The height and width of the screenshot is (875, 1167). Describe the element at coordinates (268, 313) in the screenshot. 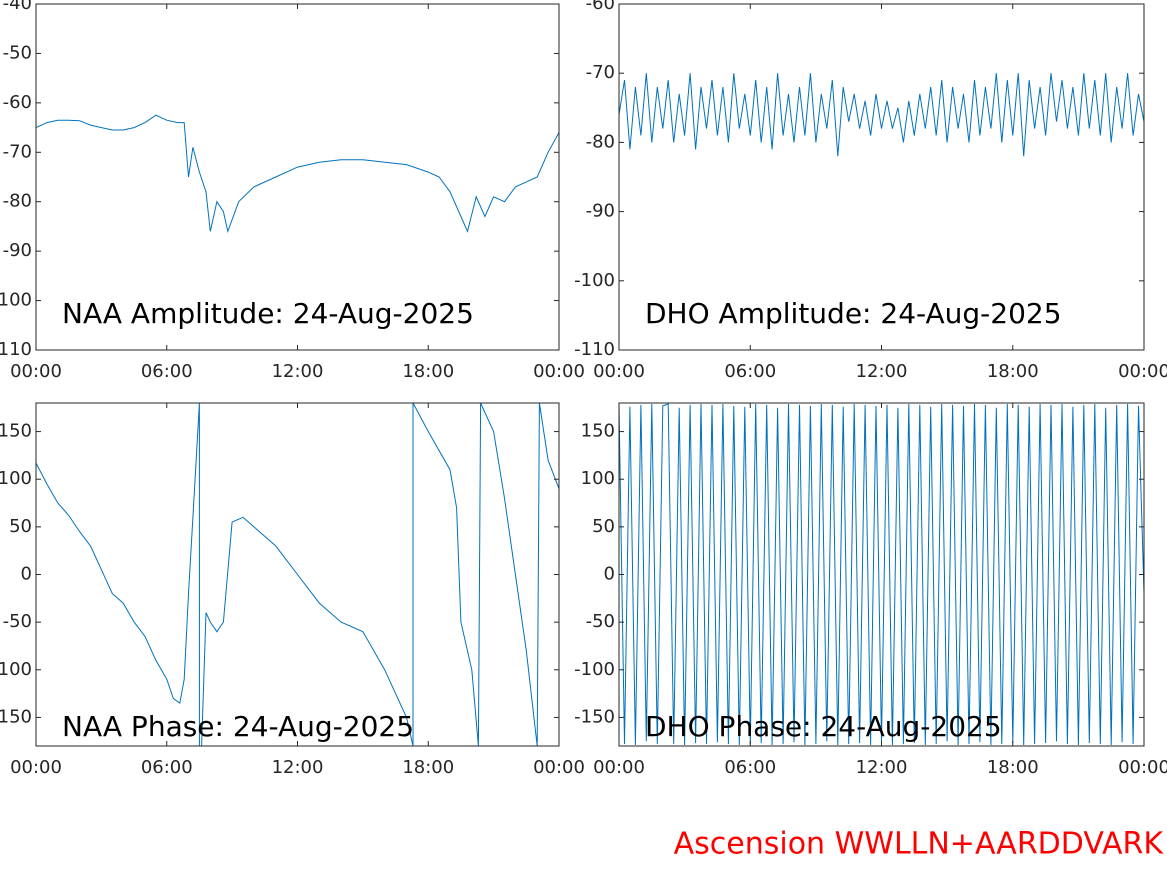

I see `annotation: NAA Amplitude: 24-Aug-2025` at that location.